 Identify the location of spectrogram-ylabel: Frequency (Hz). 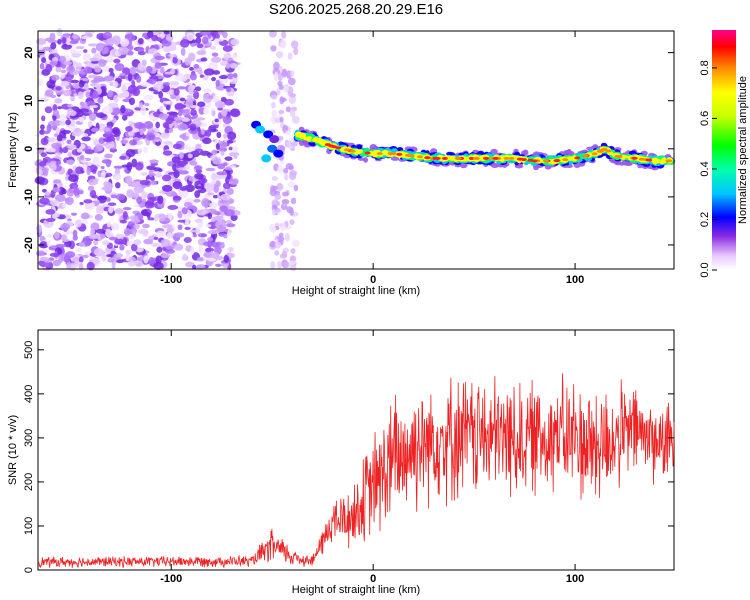
(13, 150).